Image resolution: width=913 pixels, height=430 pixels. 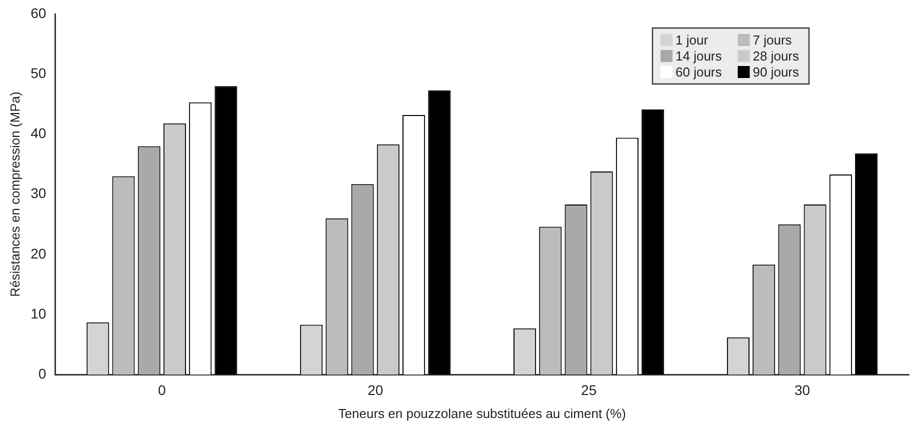 What do you see at coordinates (38, 12) in the screenshot?
I see `y-tick-label: 60` at bounding box center [38, 12].